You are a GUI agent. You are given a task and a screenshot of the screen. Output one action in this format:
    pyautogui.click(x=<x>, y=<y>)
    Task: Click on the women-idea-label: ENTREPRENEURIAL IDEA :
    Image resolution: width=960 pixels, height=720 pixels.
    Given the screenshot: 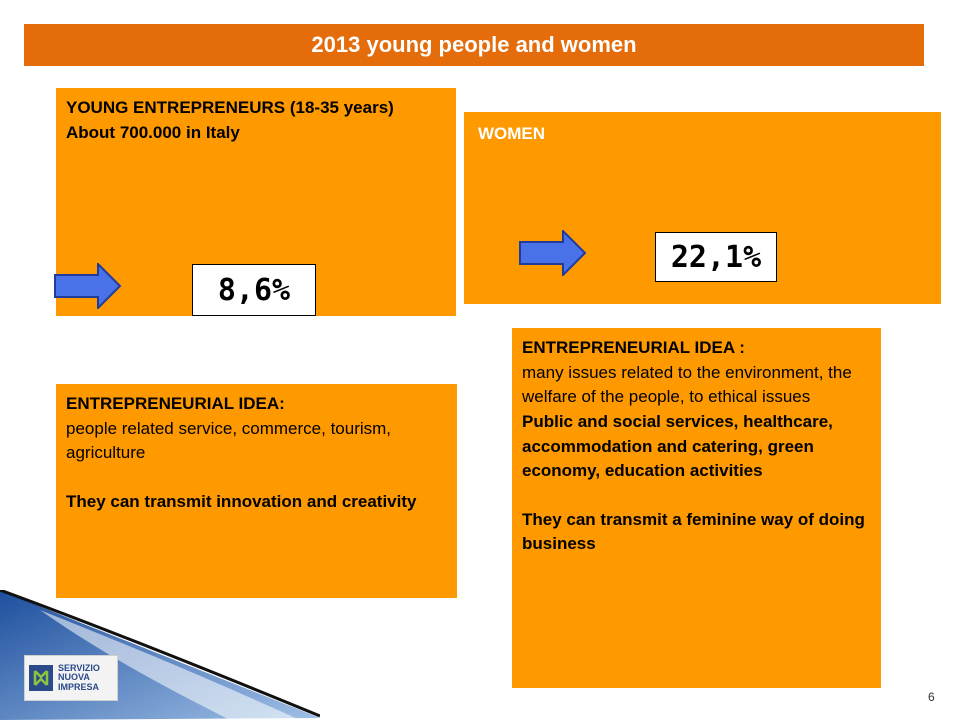 What is the action you would take?
    pyautogui.click(x=633, y=347)
    